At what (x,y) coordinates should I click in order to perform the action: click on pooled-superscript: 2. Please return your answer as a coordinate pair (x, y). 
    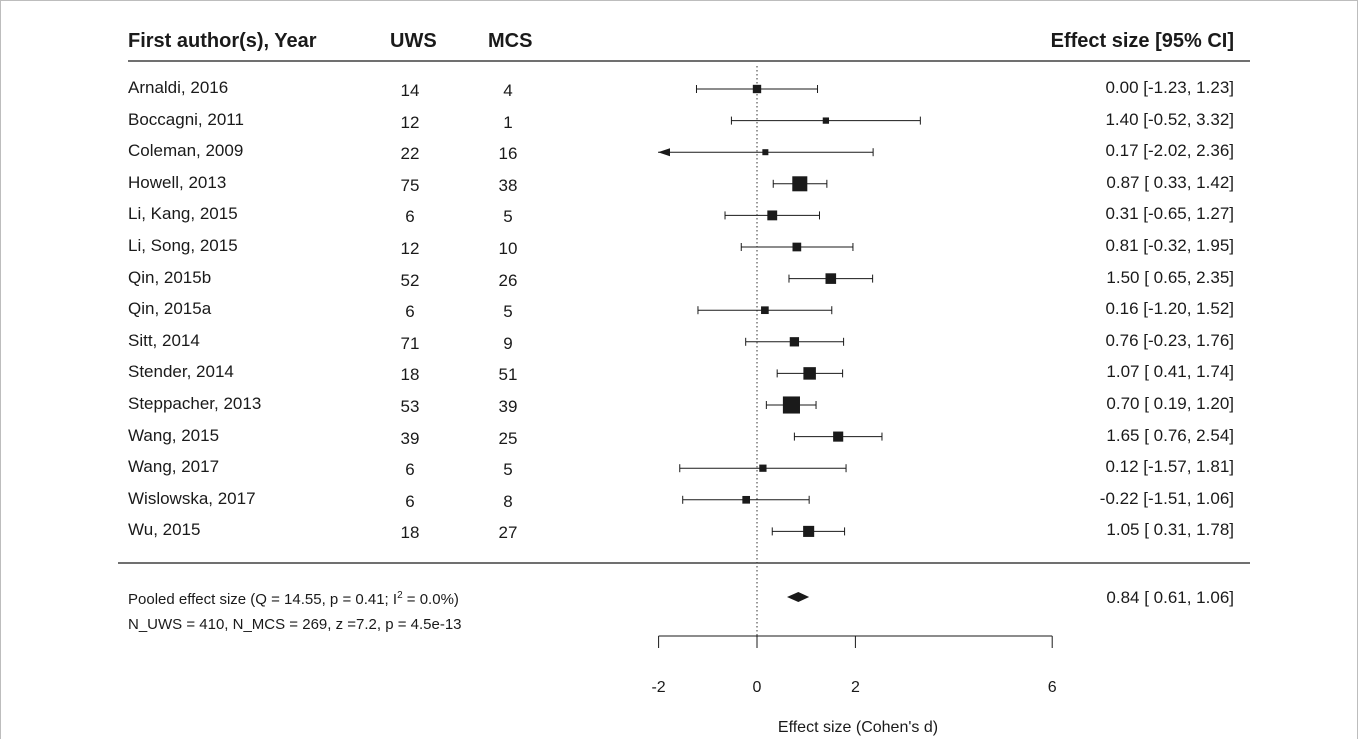
    Looking at the image, I should click on (400, 595).